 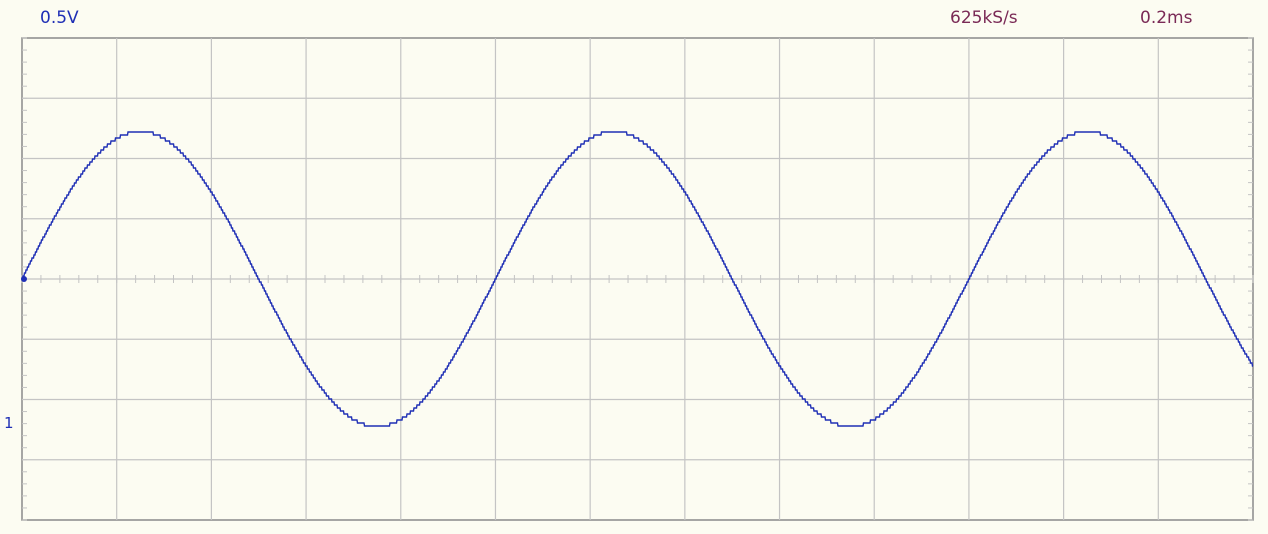 I want to click on center-axis-ticks, so click(x=637, y=279).